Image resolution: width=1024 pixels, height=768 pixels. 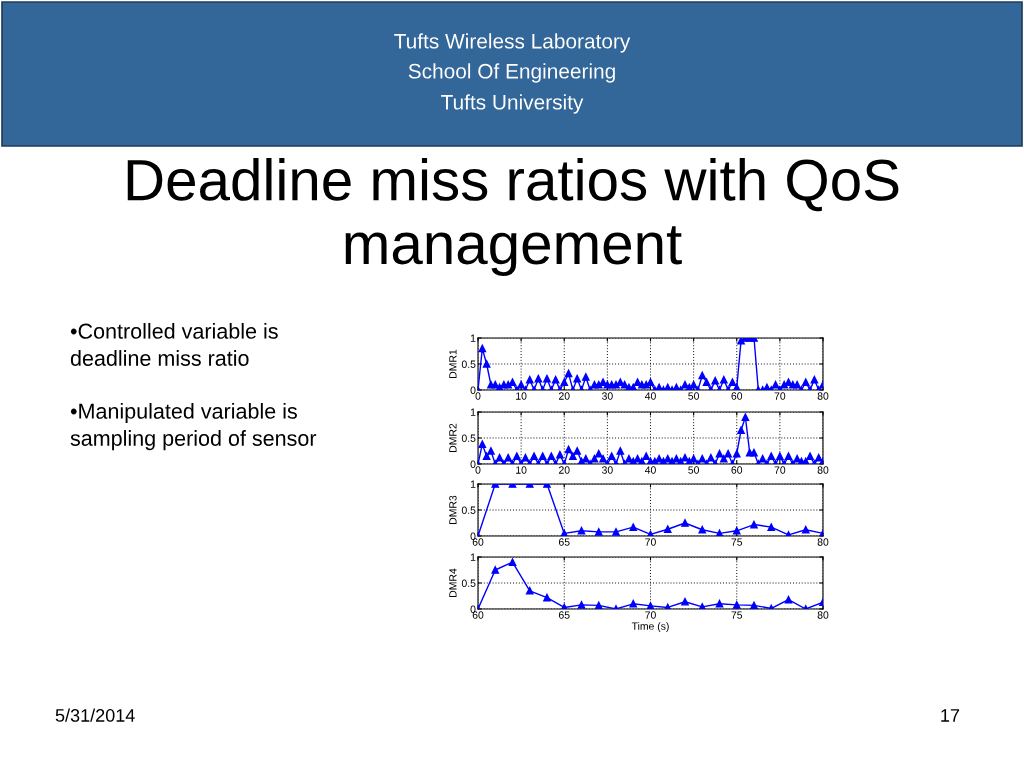 I want to click on text: •Manipulated variable is sampling period of sensor, so click(x=193, y=427).